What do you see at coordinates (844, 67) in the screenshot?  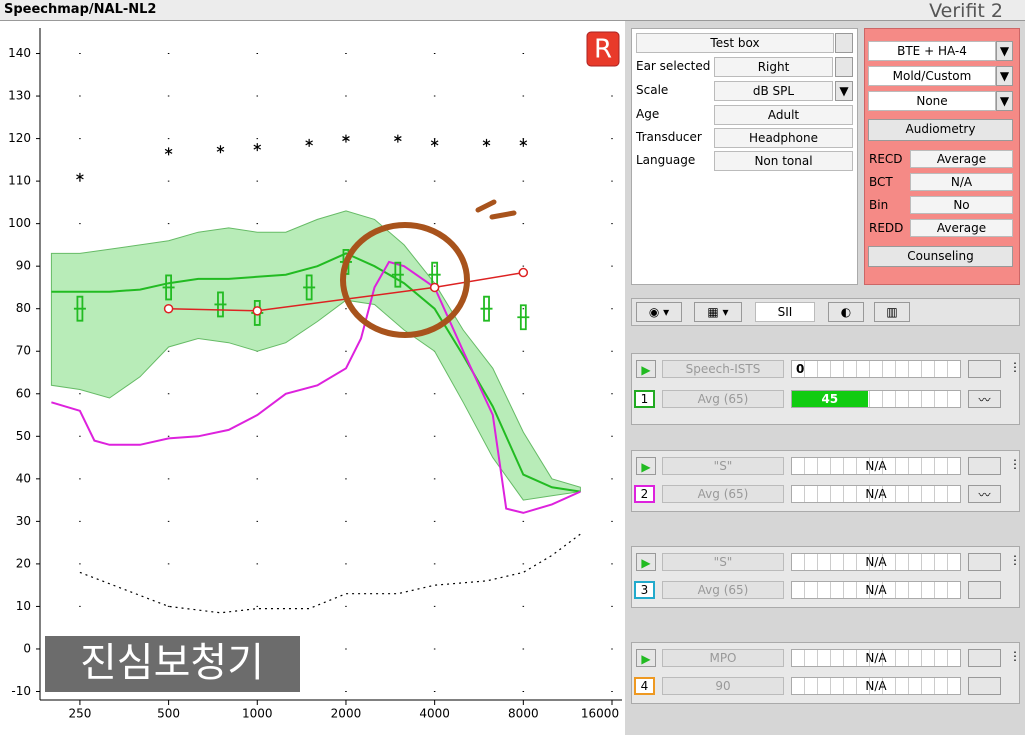 I see `setup-button` at bounding box center [844, 67].